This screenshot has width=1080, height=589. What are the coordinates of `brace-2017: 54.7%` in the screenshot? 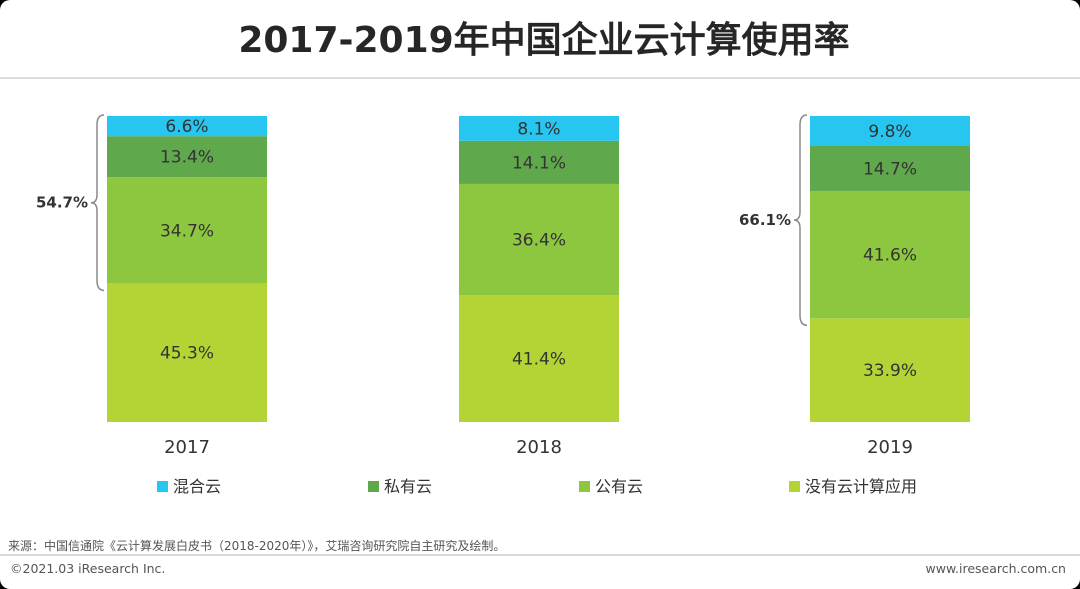 It's located at (70, 203).